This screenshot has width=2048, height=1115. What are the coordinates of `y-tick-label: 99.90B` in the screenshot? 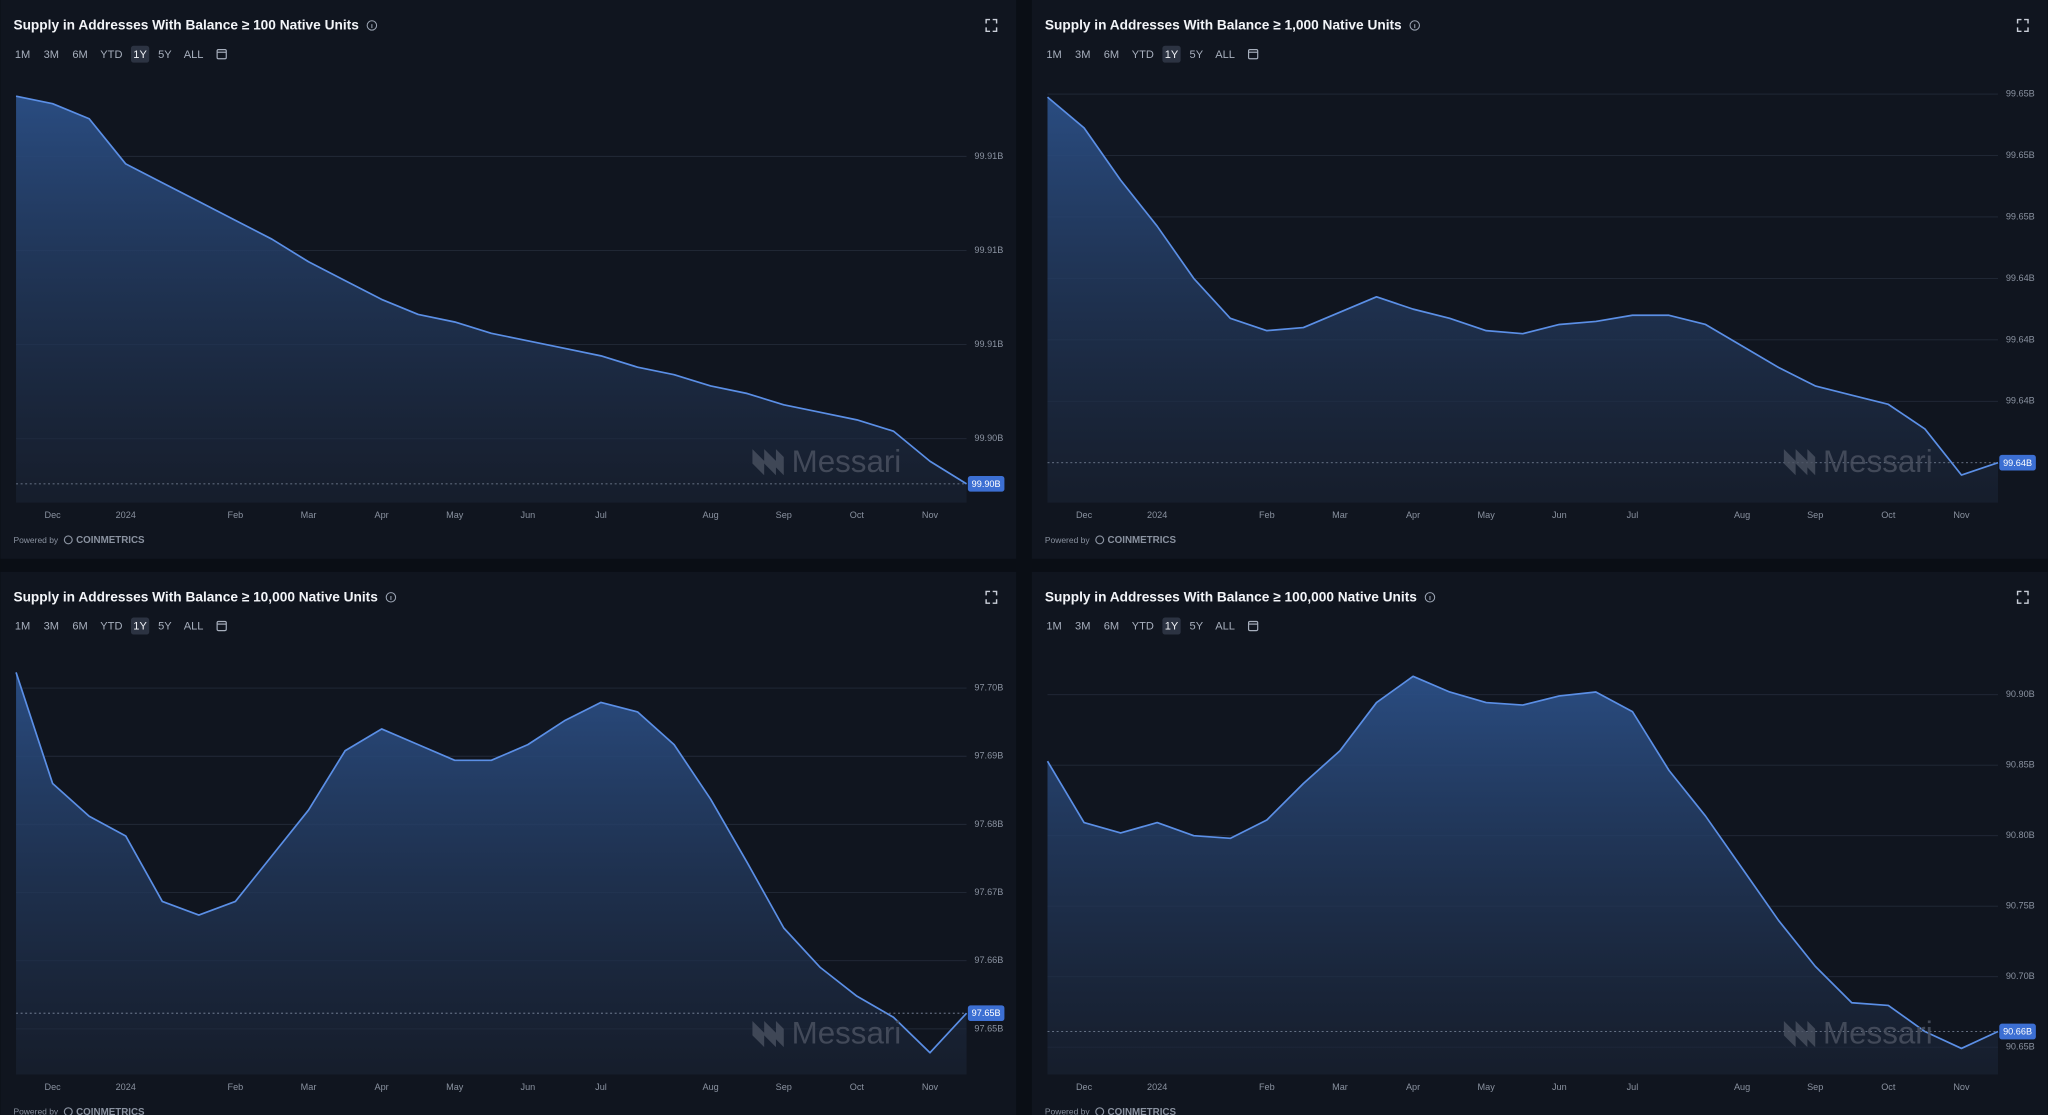 It's located at (988, 438).